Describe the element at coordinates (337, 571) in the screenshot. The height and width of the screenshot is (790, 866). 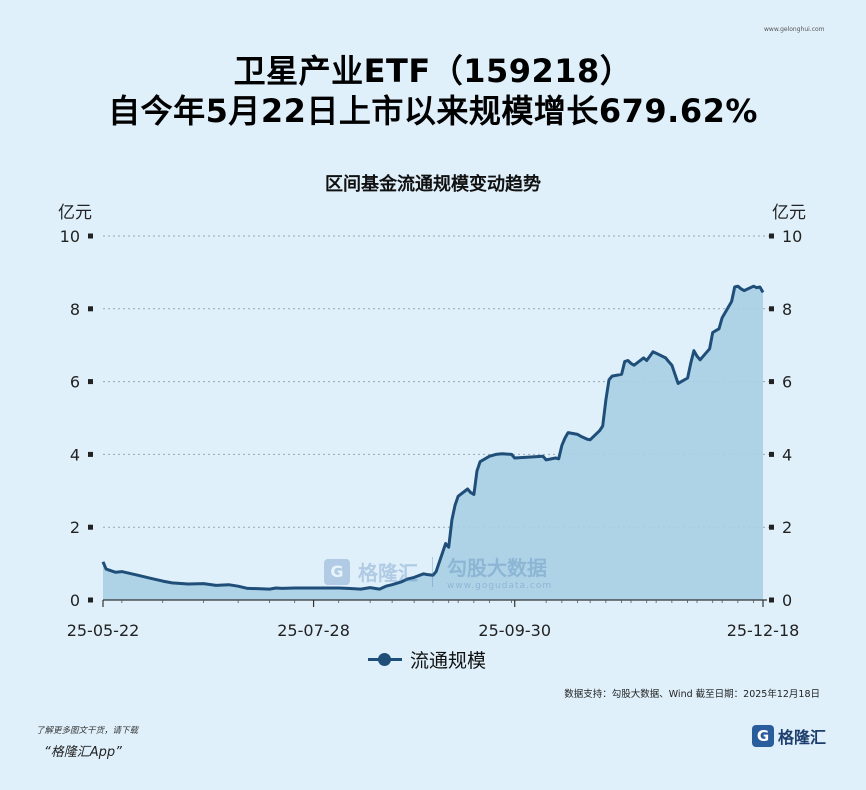
I see `watermark-logo-icon: G` at that location.